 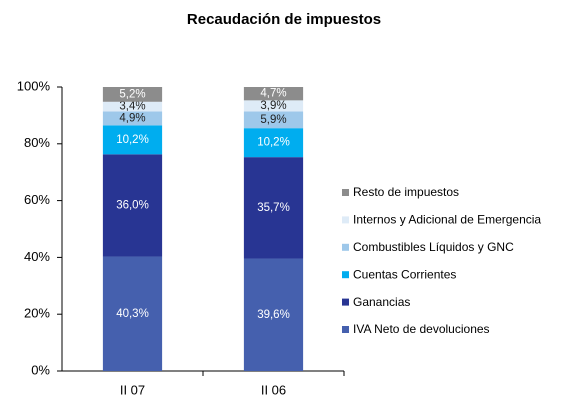 What do you see at coordinates (37, 199) in the screenshot?
I see `y-tick-label: 60%` at bounding box center [37, 199].